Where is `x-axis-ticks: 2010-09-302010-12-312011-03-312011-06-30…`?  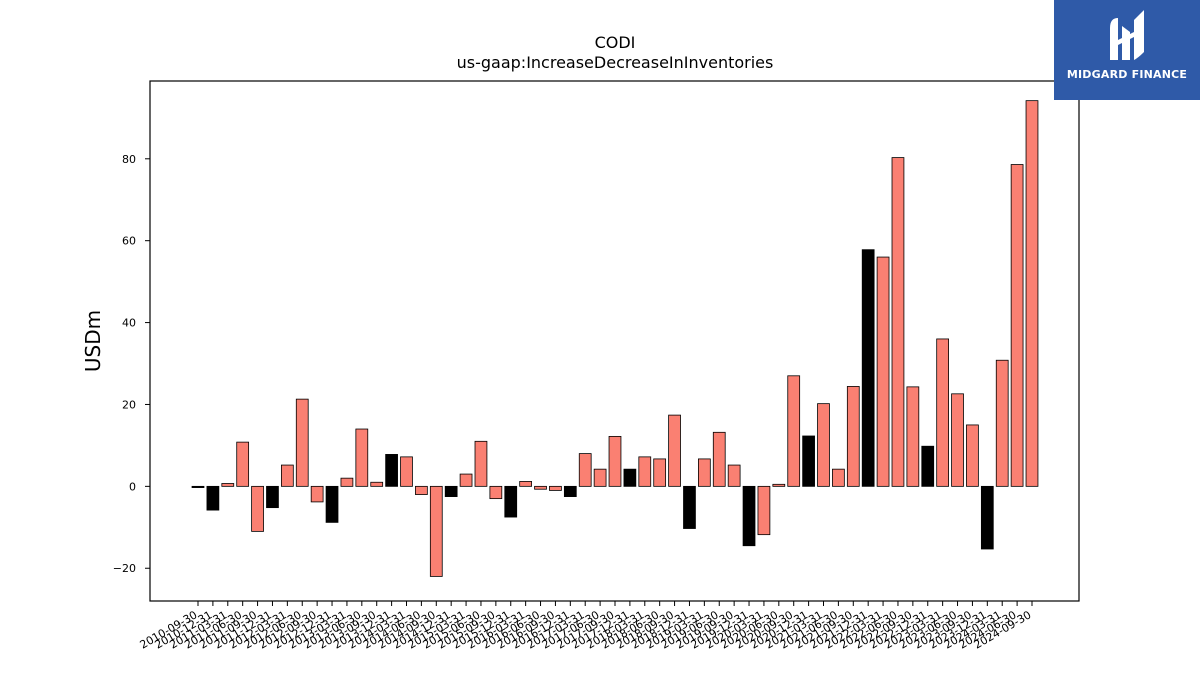
x-axis-ticks: 2010-09-302010-12-312011-03-312011-06-30… is located at coordinates (586, 626).